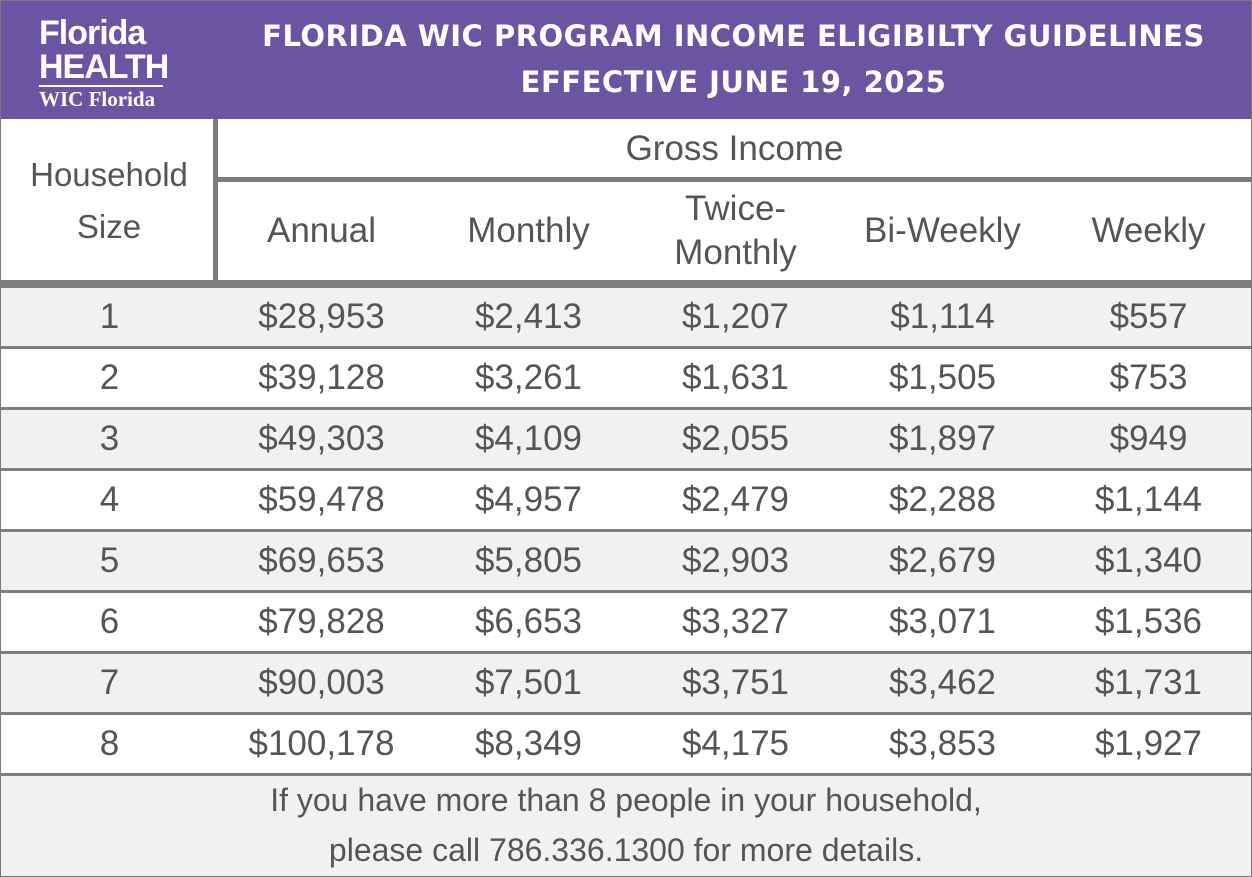  I want to click on column-header-annual: Annual, so click(321, 231).